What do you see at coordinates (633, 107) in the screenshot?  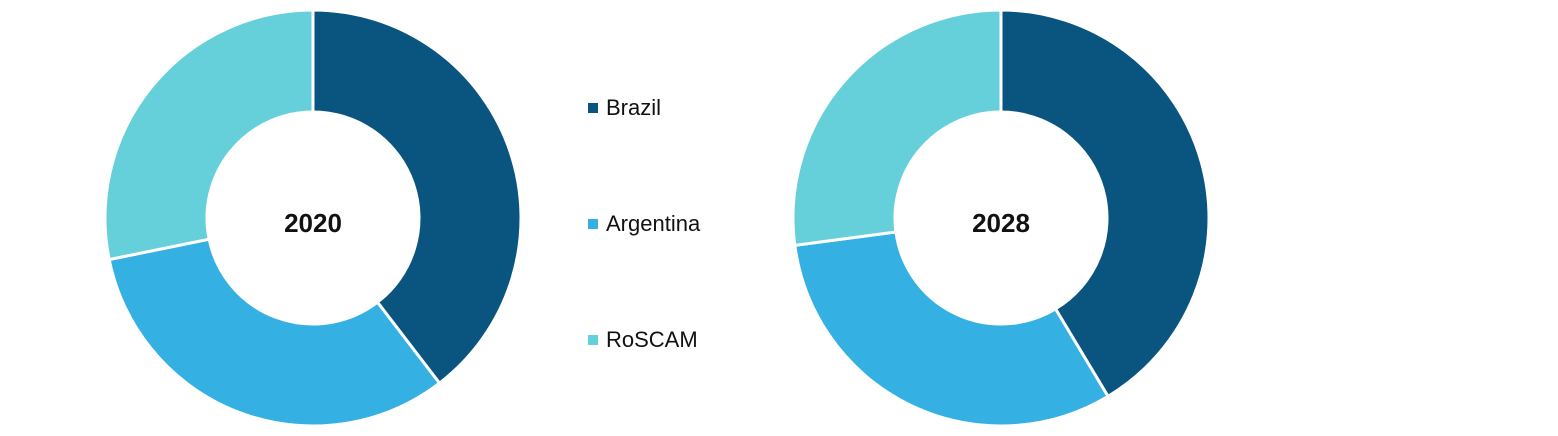 I see `legend-label: Brazil` at bounding box center [633, 107].